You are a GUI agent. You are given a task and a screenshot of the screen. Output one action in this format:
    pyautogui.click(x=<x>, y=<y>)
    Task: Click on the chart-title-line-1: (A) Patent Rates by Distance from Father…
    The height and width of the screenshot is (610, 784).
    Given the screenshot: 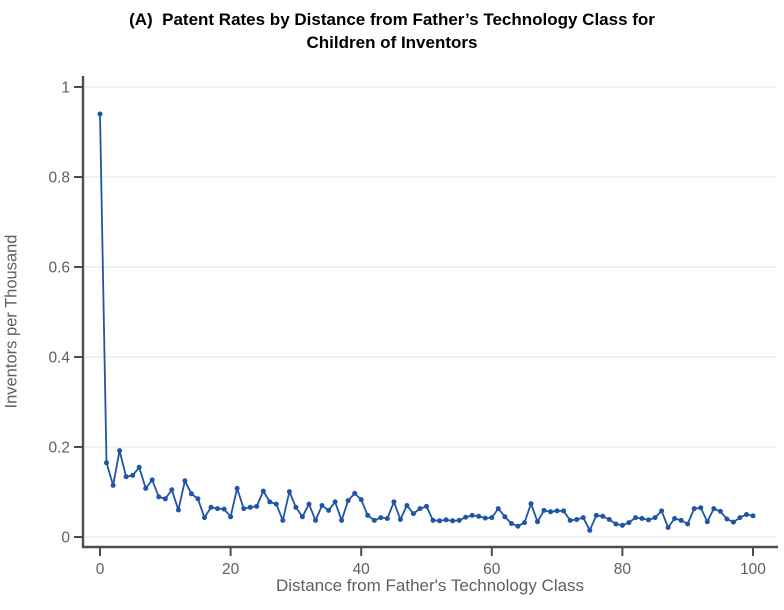 What is the action you would take?
    pyautogui.click(x=392, y=19)
    